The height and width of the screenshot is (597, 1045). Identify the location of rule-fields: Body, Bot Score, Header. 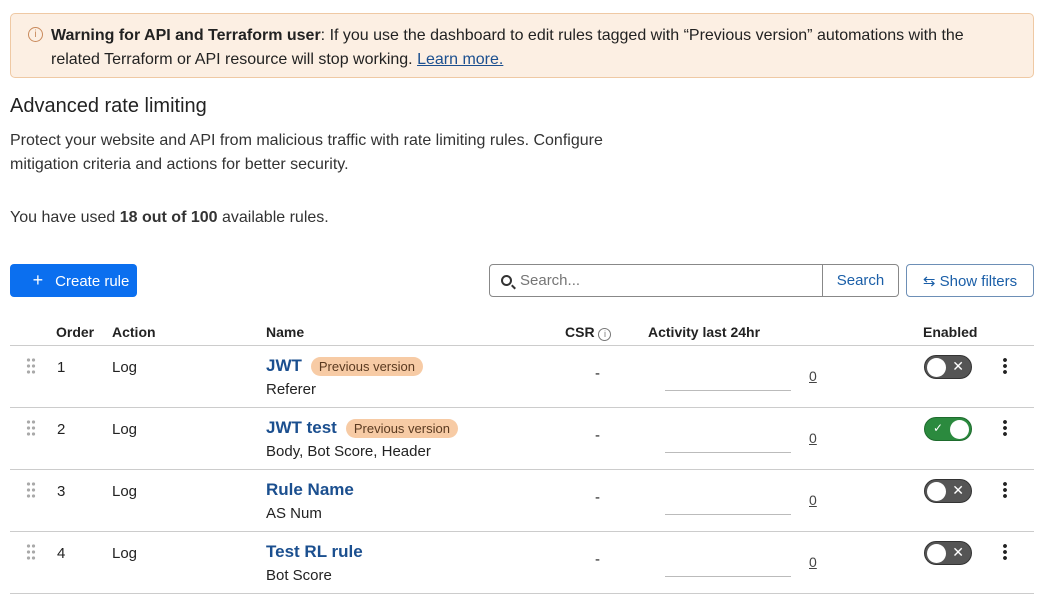
(348, 451).